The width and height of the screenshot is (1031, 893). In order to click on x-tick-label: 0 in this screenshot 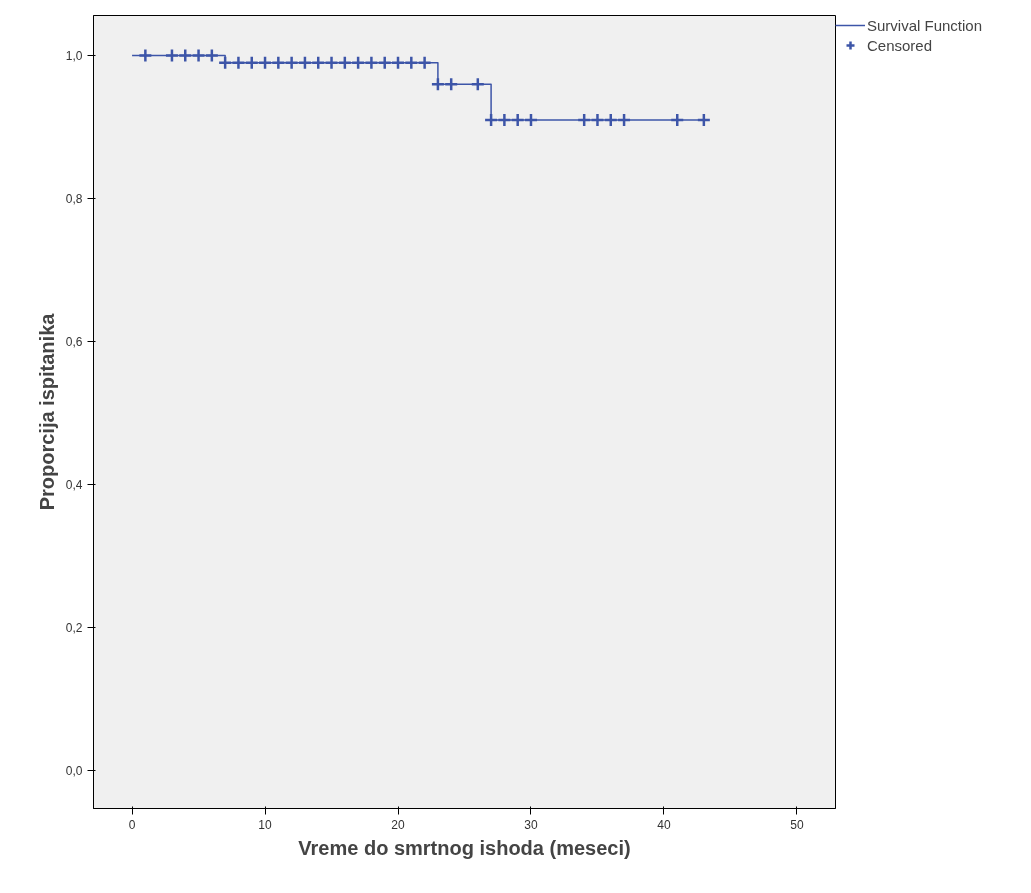, I will do `click(132, 824)`.